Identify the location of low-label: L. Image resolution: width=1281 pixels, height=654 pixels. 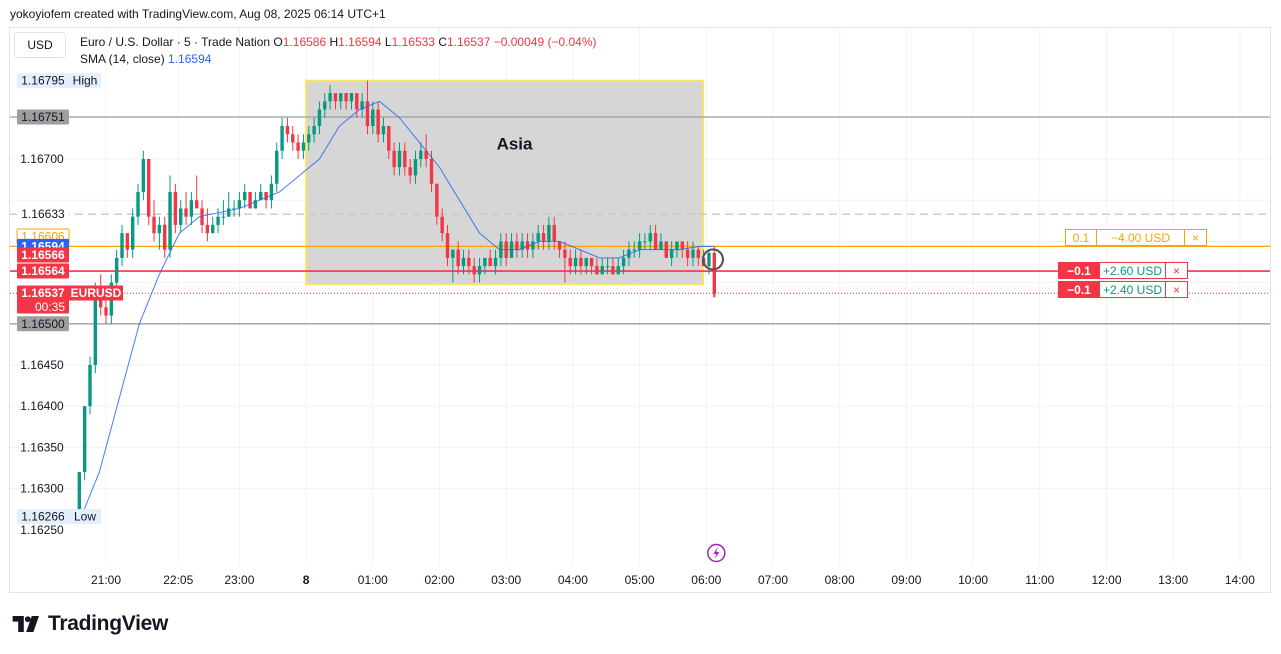
(388, 42).